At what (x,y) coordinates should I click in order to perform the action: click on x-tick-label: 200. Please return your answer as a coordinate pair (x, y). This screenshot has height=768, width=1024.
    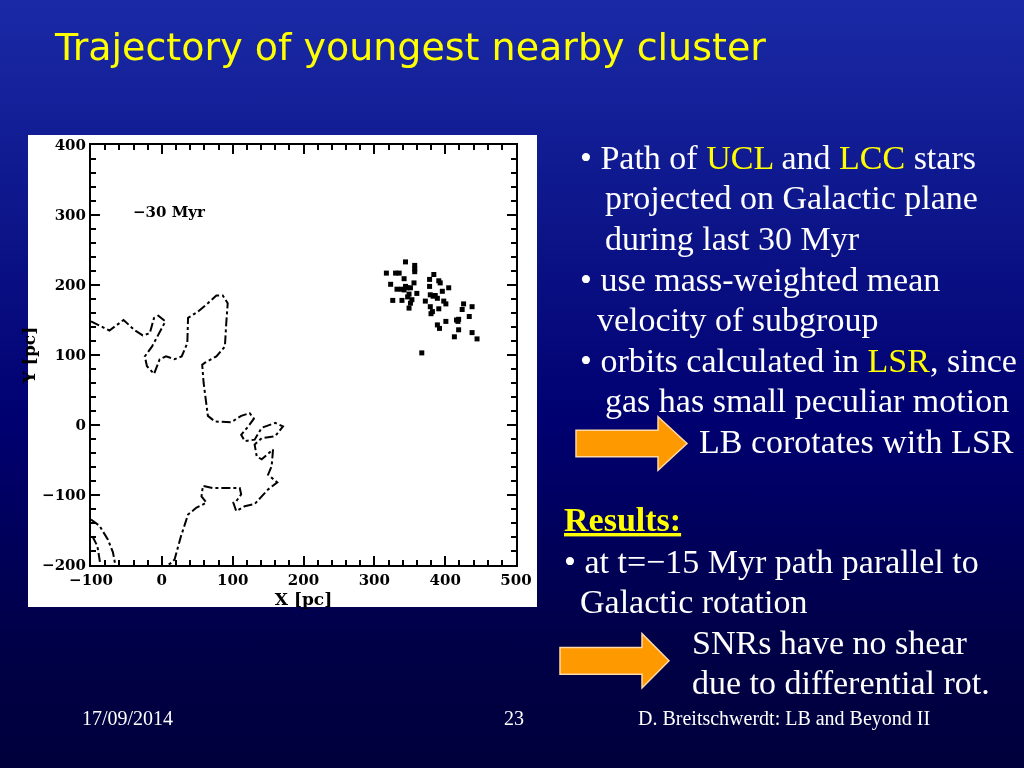
    Looking at the image, I should click on (303, 580).